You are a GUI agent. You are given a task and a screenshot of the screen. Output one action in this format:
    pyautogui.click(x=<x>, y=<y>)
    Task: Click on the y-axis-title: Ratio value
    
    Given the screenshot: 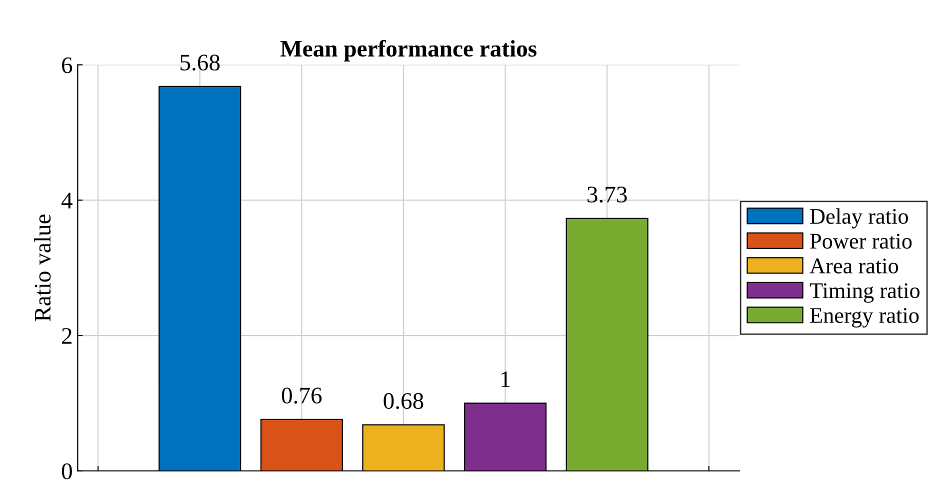 What is the action you would take?
    pyautogui.click(x=42, y=268)
    